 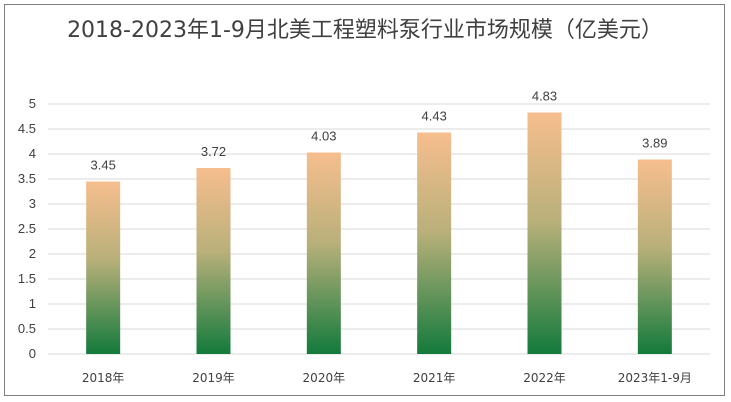 I want to click on data-label: 3.45, so click(x=103, y=165).